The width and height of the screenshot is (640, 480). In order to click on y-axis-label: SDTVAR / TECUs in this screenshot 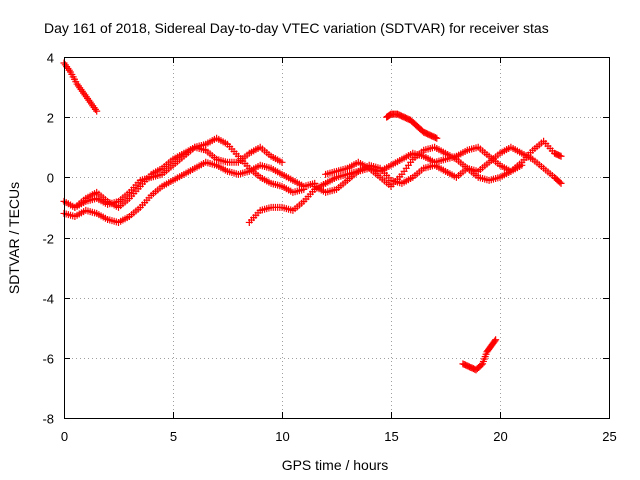, I will do `click(14, 238)`.